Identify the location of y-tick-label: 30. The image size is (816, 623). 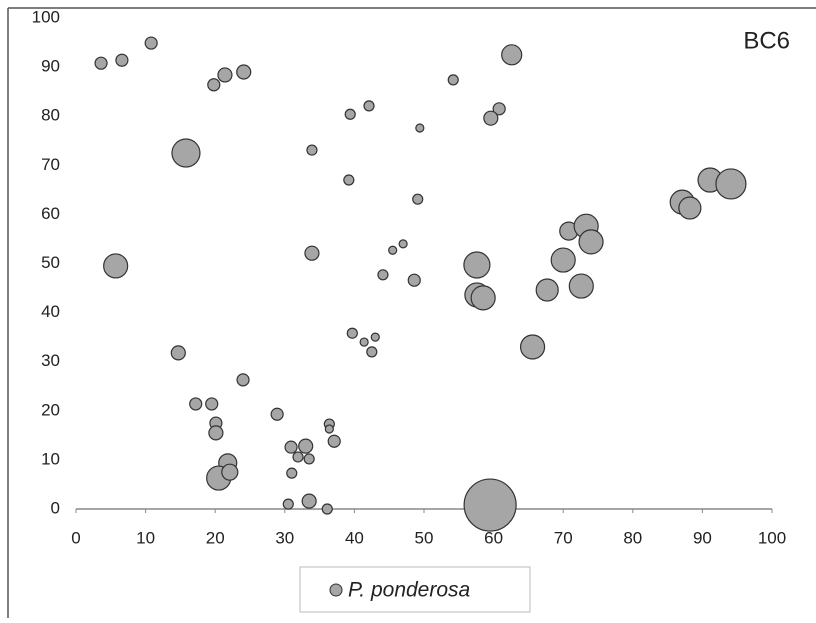
(50, 360).